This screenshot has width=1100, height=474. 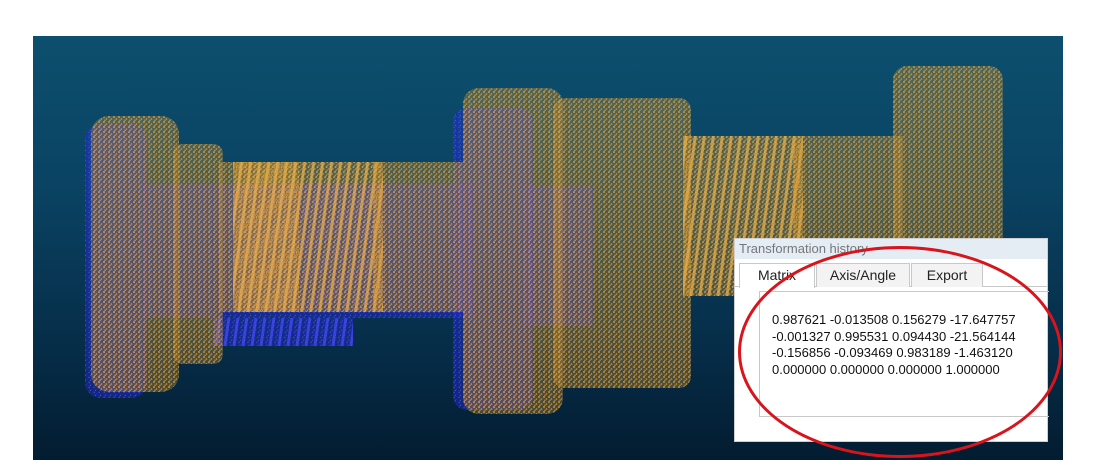 What do you see at coordinates (777, 275) in the screenshot?
I see `tab-matrix: Matrix` at bounding box center [777, 275].